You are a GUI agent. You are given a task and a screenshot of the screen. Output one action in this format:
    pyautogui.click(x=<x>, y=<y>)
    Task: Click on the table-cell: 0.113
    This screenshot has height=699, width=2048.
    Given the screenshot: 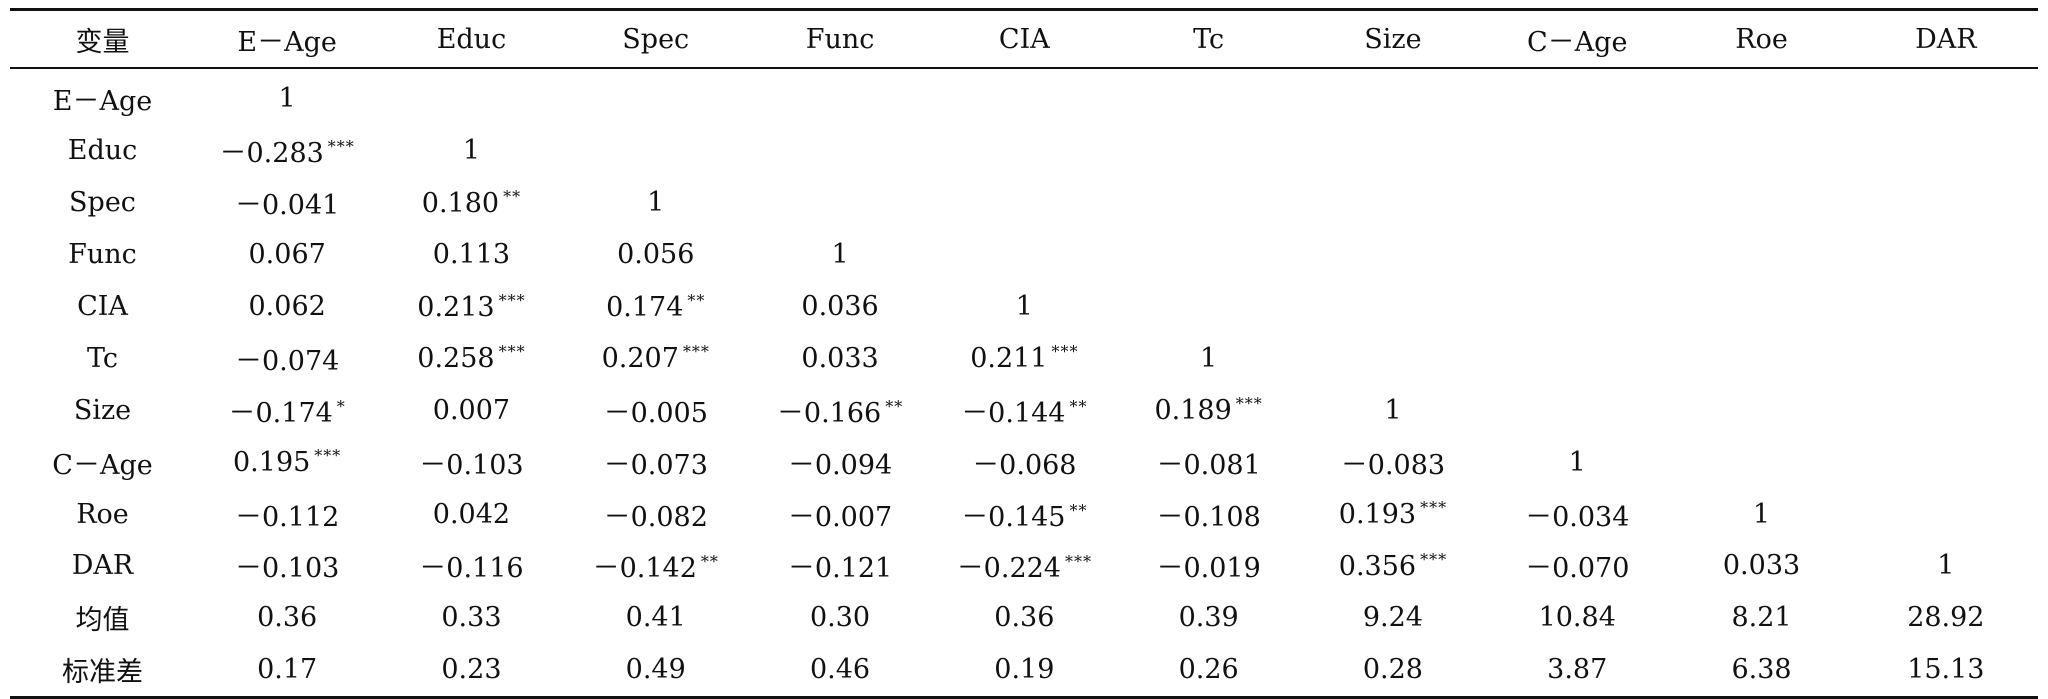 What is the action you would take?
    pyautogui.click(x=471, y=255)
    